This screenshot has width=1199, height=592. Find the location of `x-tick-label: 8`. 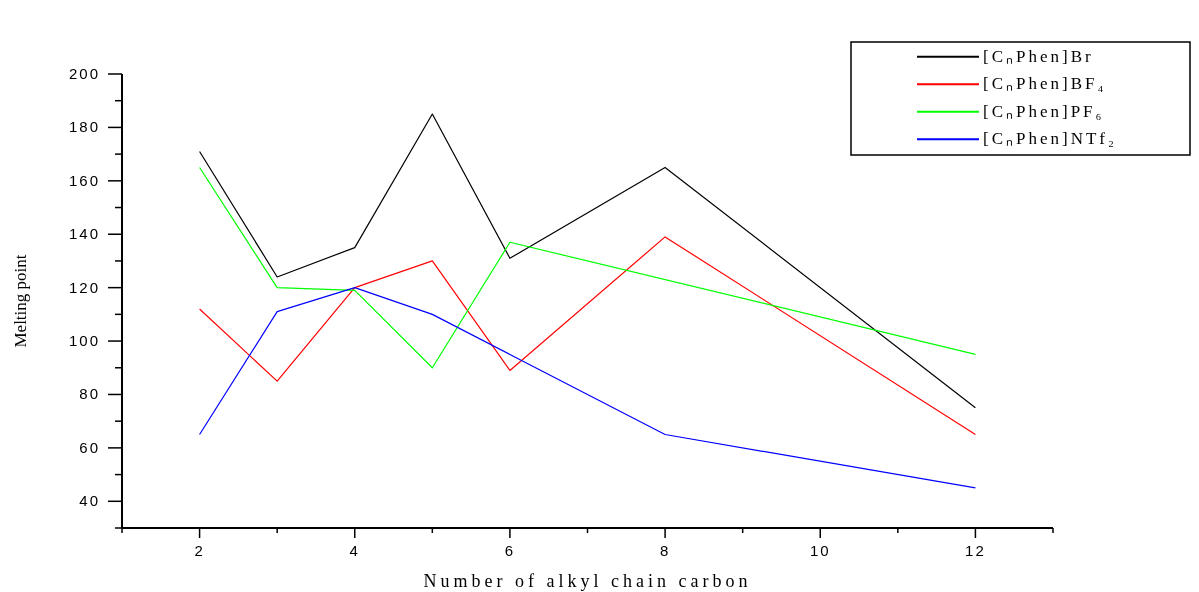

x-tick-label: 8 is located at coordinates (665, 550).